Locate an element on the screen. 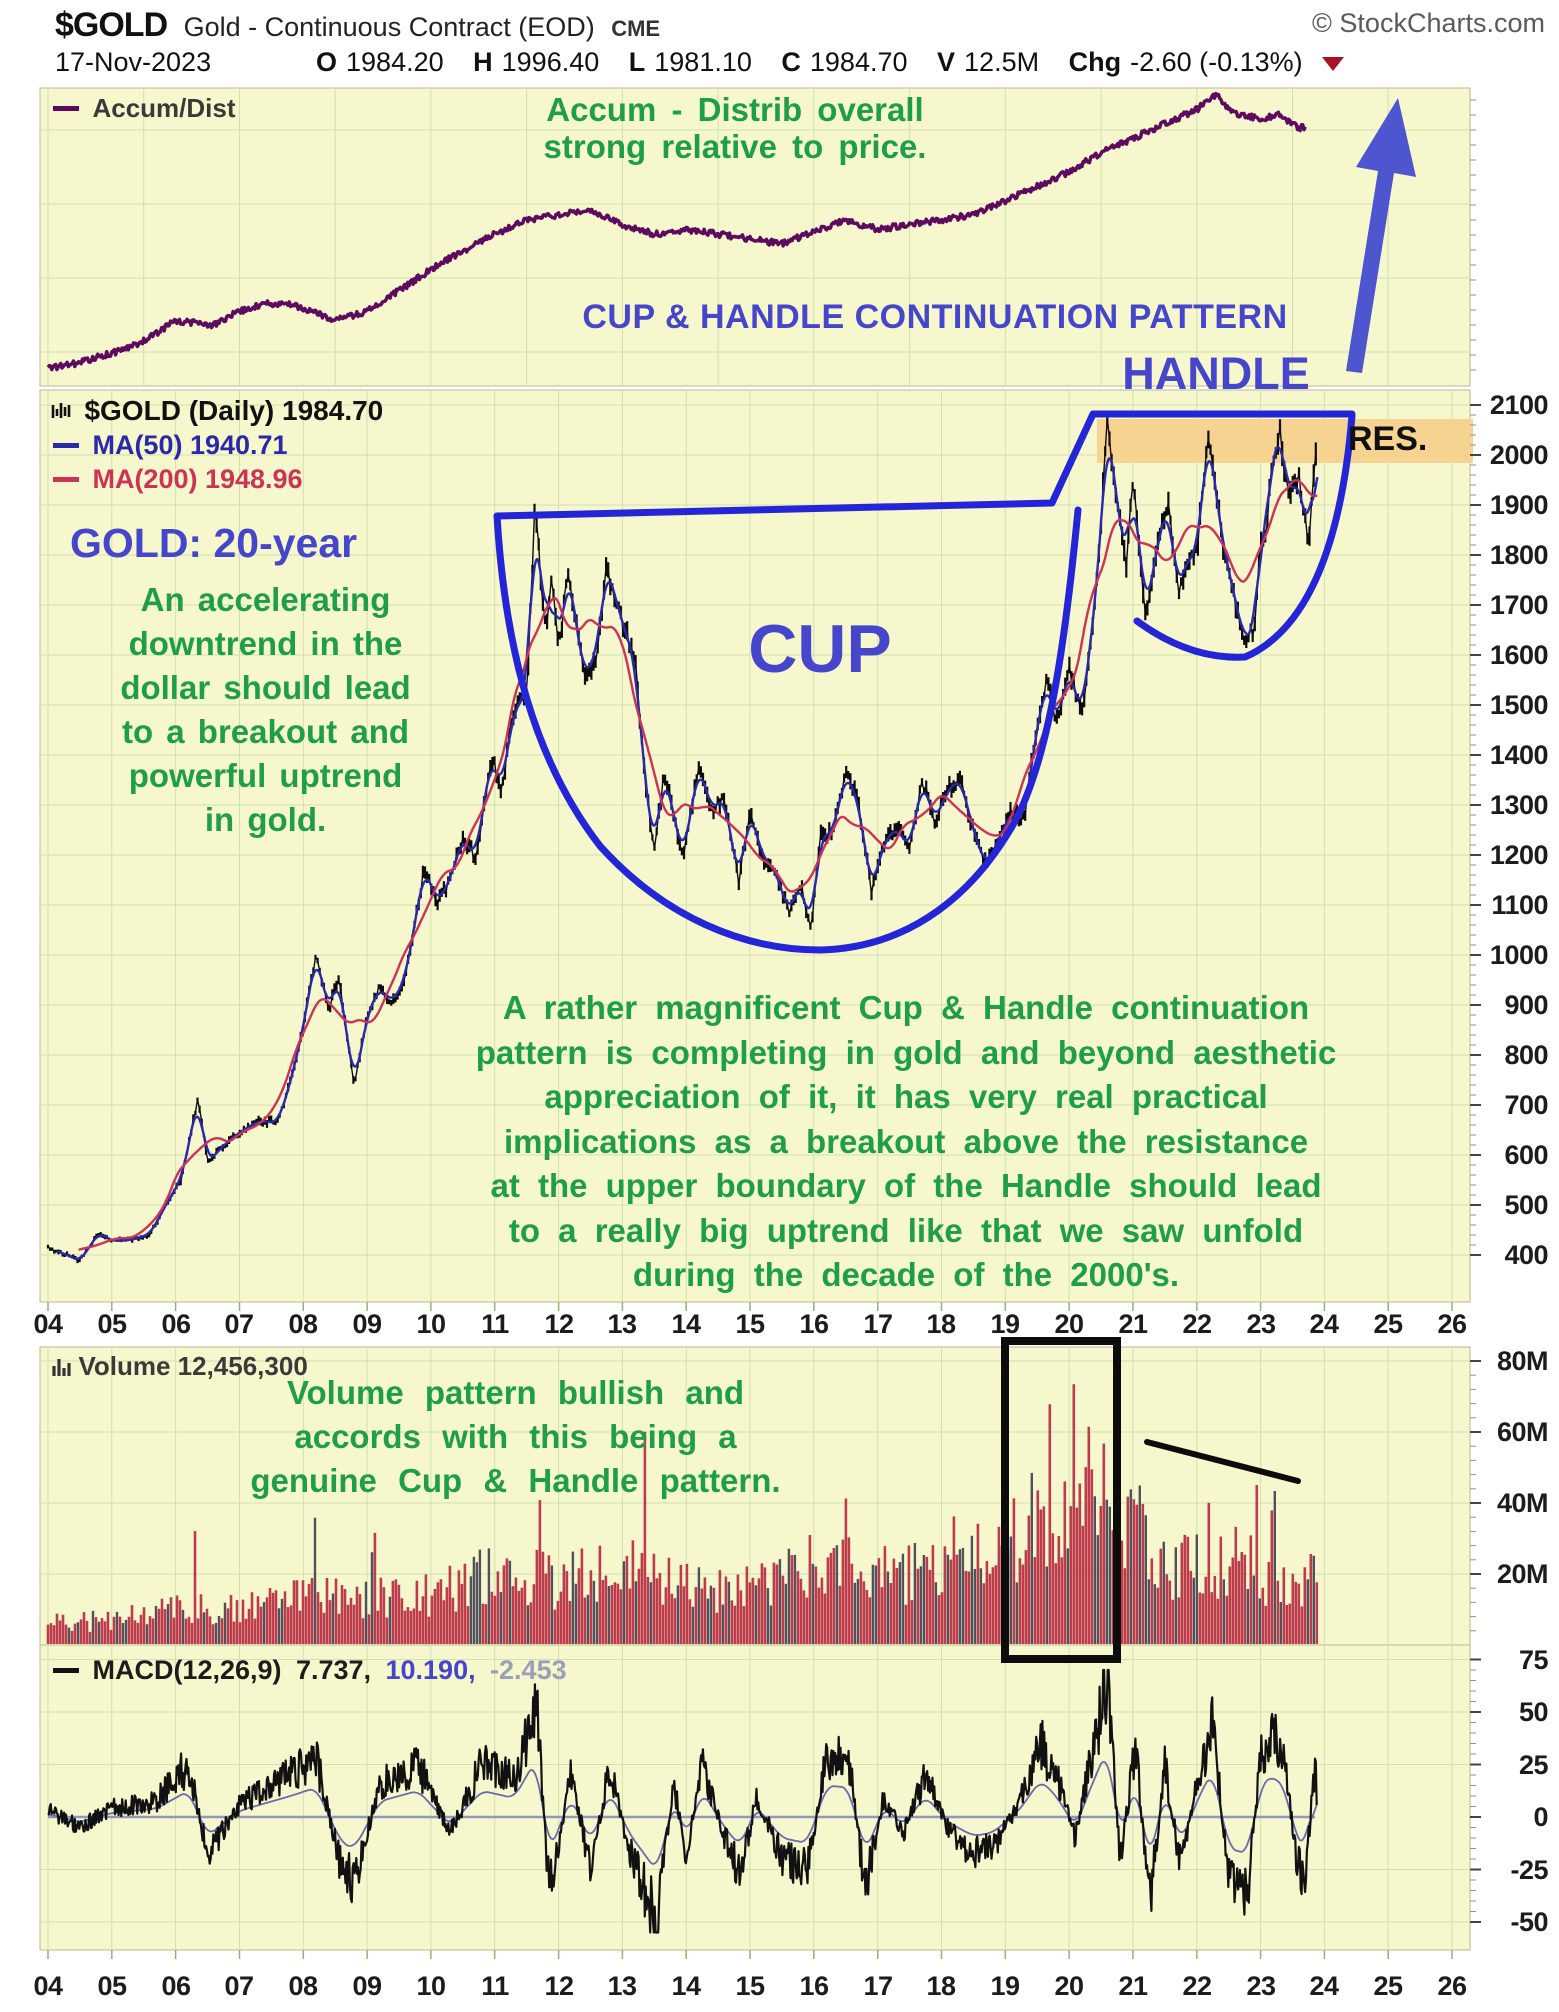 The image size is (1559, 2012). change-down-triangle-icon is located at coordinates (1333, 63).